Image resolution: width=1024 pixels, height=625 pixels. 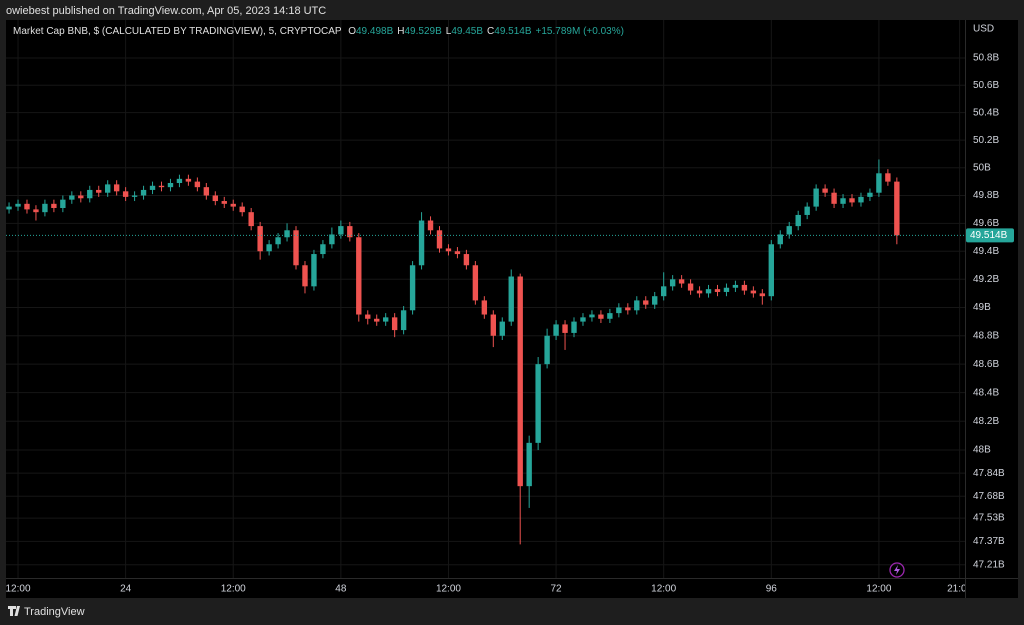 What do you see at coordinates (375, 31) in the screenshot?
I see `ohlc-value: 49.498B` at bounding box center [375, 31].